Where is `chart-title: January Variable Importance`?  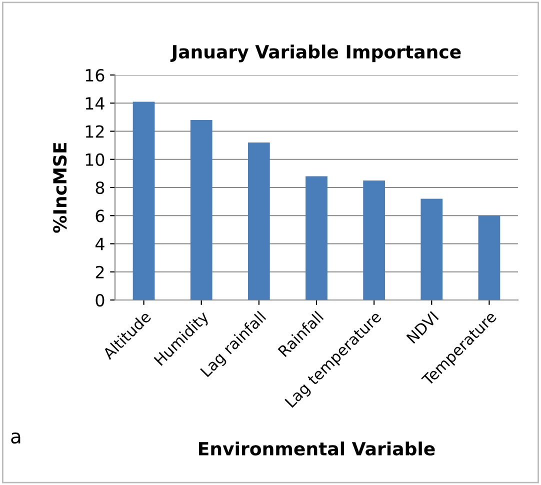 chart-title: January Variable Importance is located at coordinates (315, 53).